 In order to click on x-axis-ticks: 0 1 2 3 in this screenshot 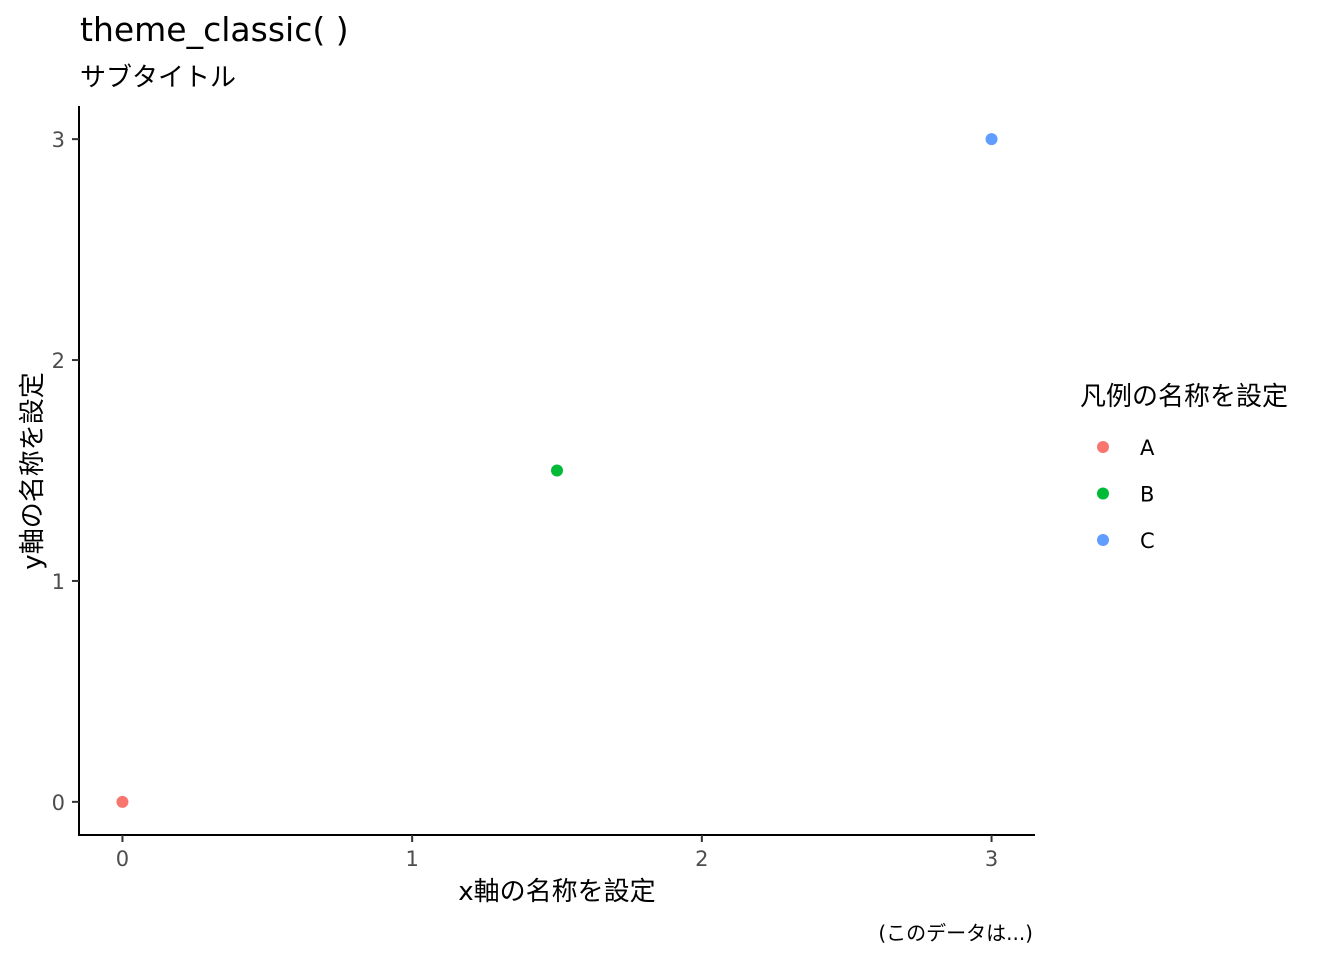, I will do `click(557, 853)`.